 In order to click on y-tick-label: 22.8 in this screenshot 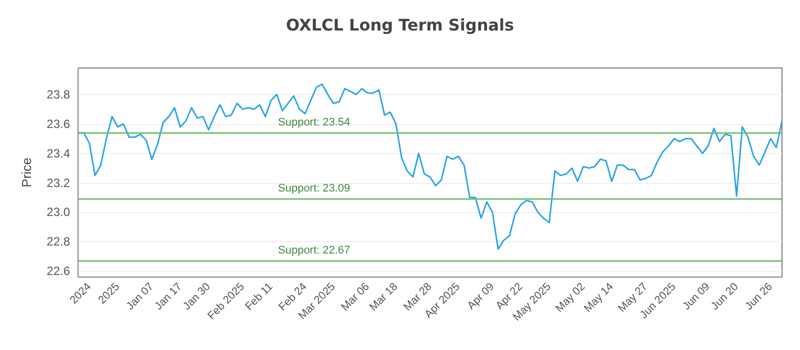, I will do `click(58, 241)`.